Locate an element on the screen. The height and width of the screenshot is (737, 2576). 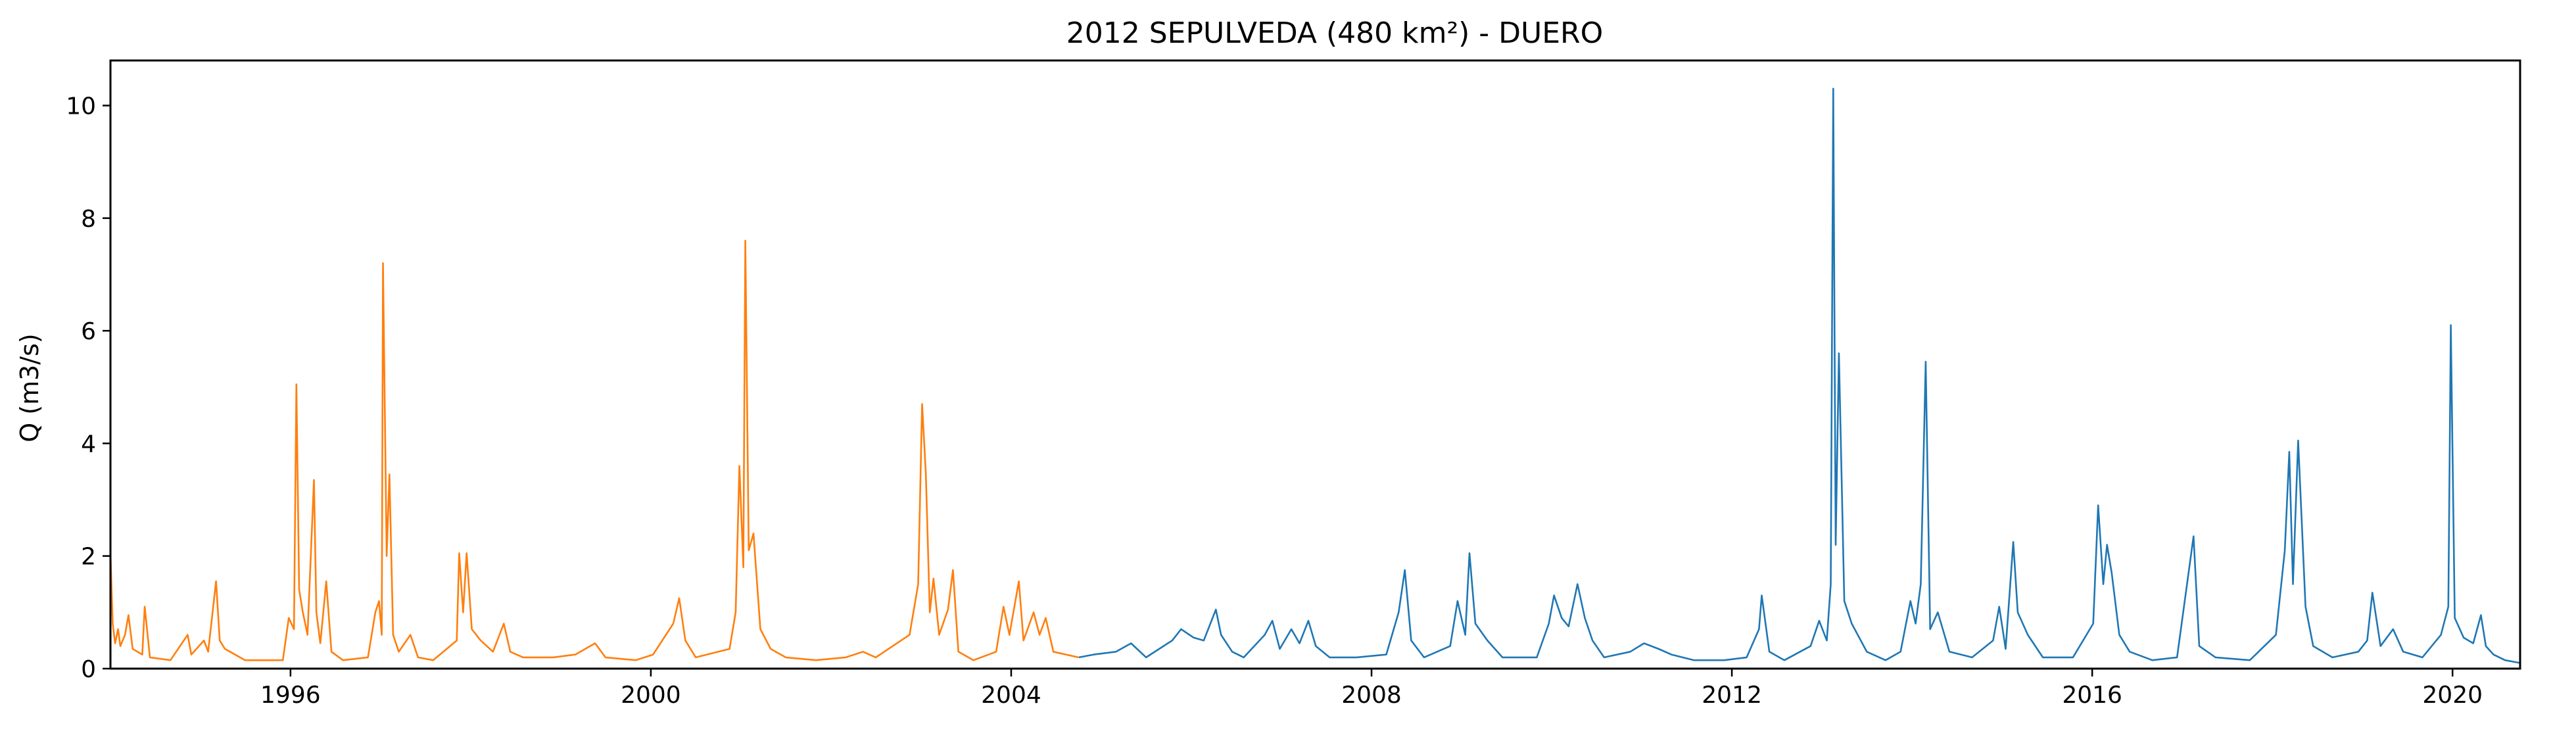
y-tick-label: 10 is located at coordinates (81, 106).